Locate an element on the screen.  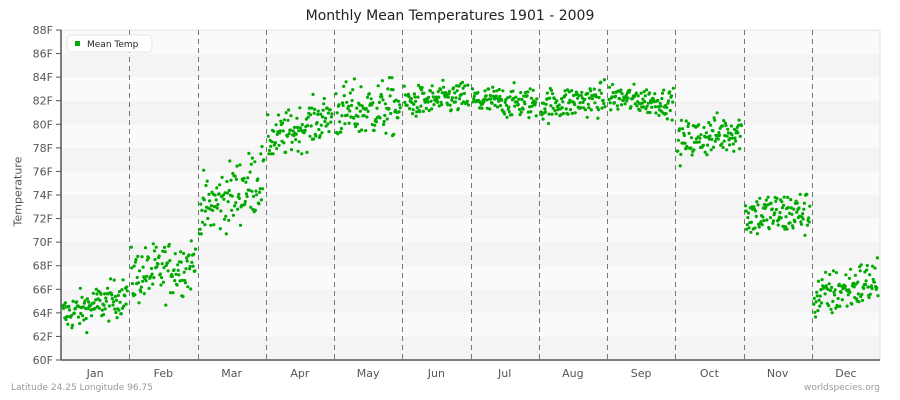
legend-swatch-icon is located at coordinates (77, 43).